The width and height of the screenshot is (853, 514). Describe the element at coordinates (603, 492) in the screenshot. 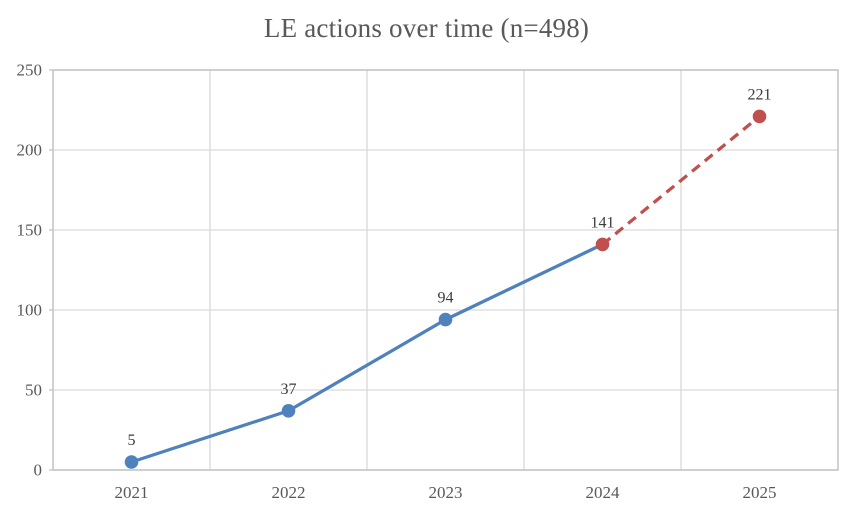

I see `x-axis-label: 2024` at that location.